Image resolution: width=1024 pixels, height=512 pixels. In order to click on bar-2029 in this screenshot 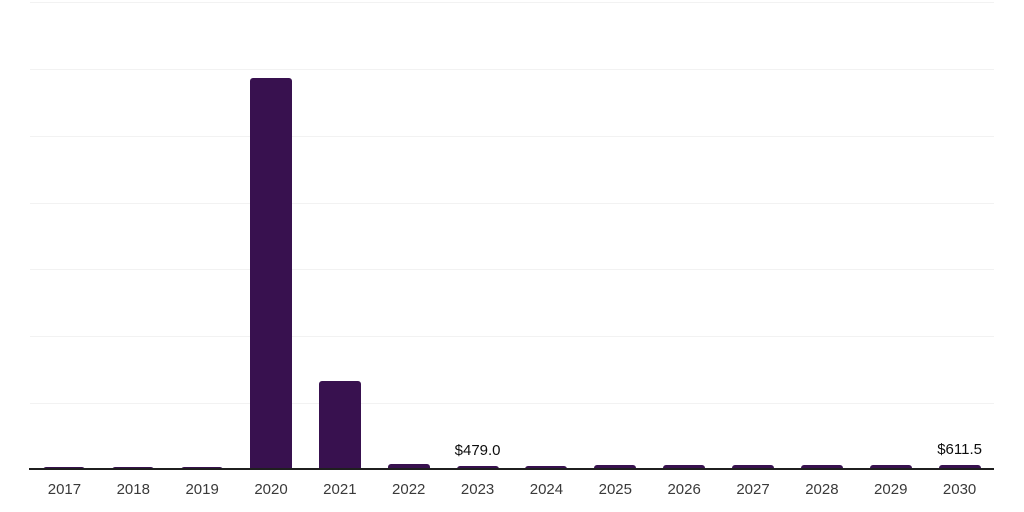, I will do `click(890, 467)`.